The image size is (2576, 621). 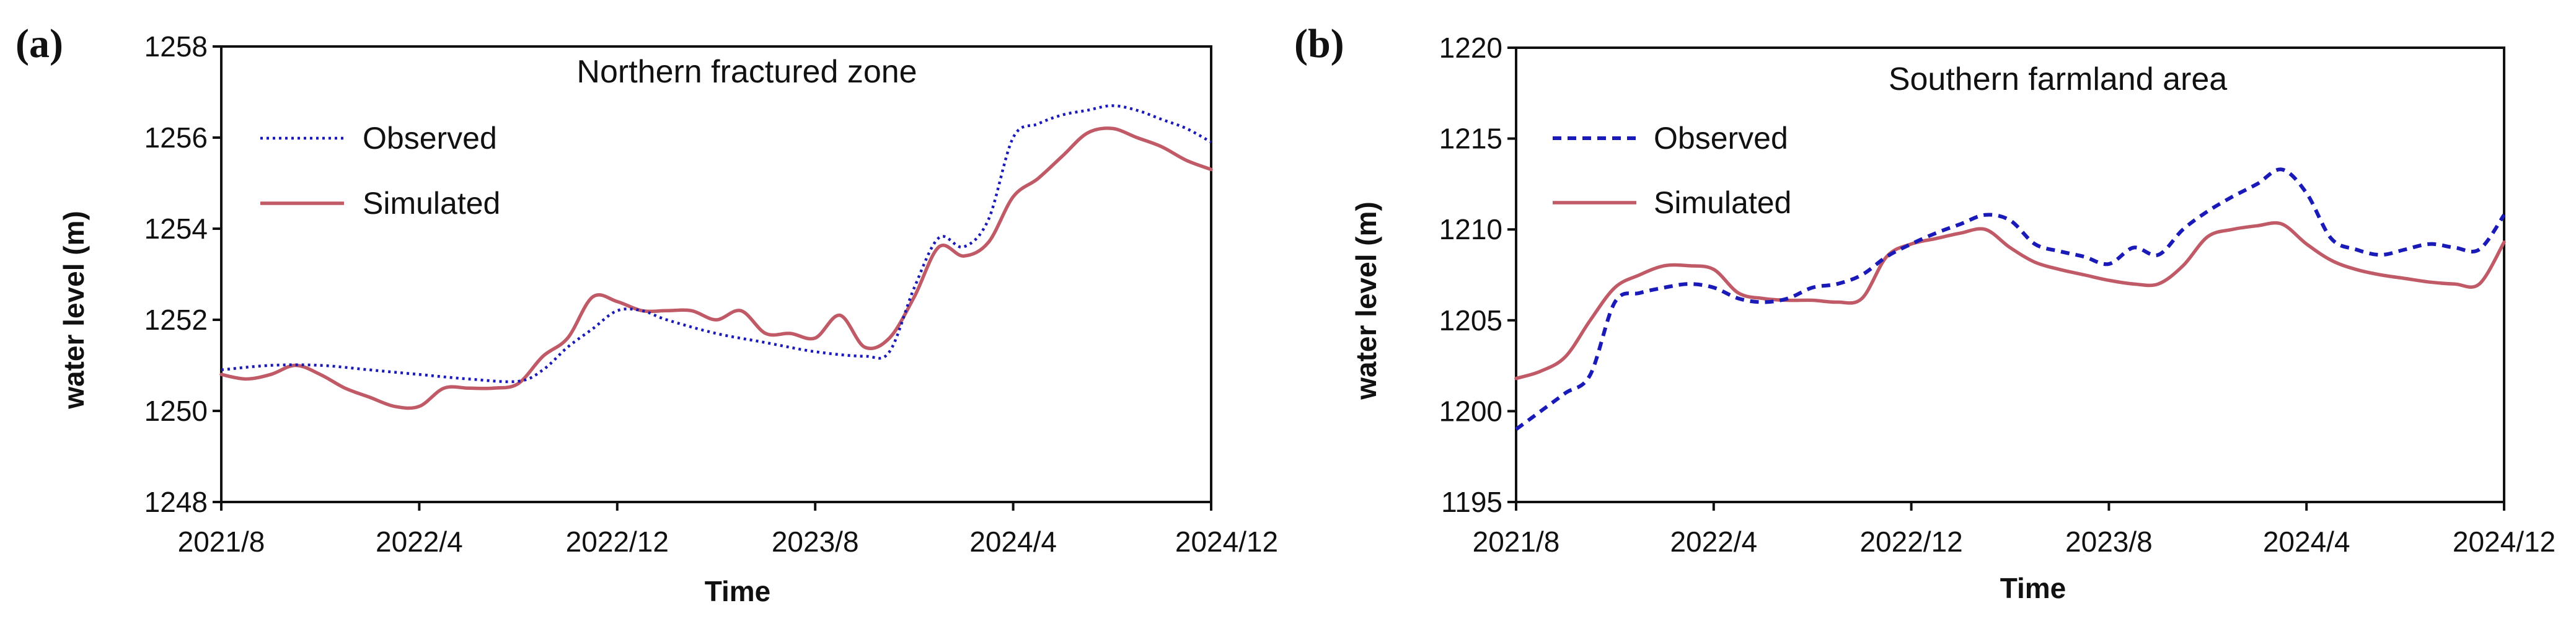 I want to click on panel-b-x-tick-label: 2022/12, so click(x=1910, y=542).